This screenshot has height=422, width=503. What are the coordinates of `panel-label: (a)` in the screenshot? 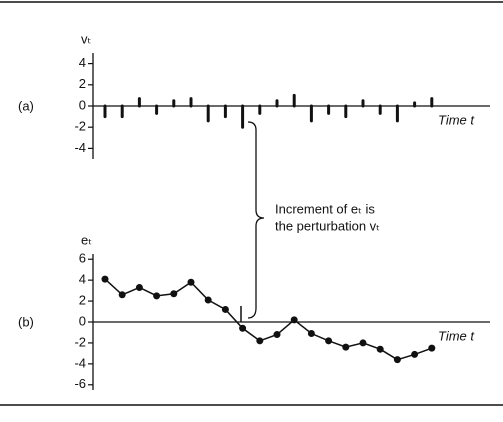 It's located at (26, 105).